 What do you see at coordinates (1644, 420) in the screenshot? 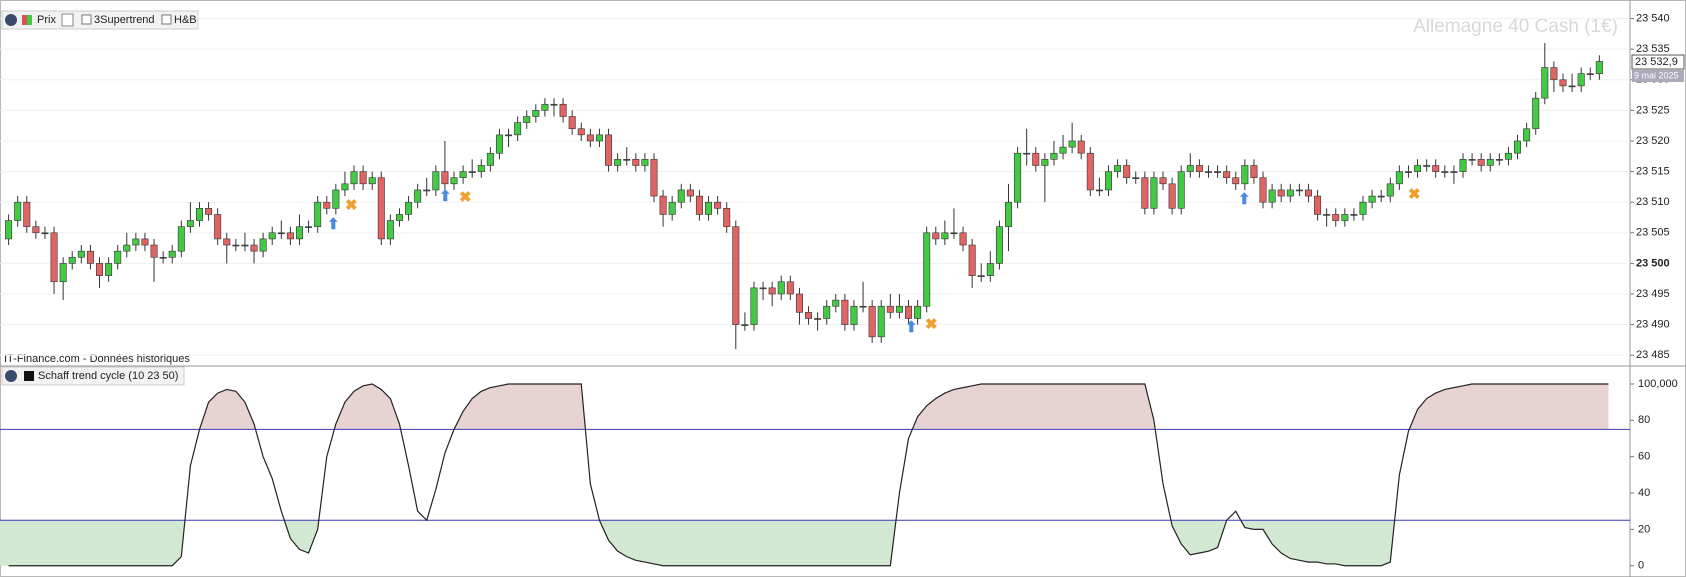
I see `y-tick-label: 80` at bounding box center [1644, 420].